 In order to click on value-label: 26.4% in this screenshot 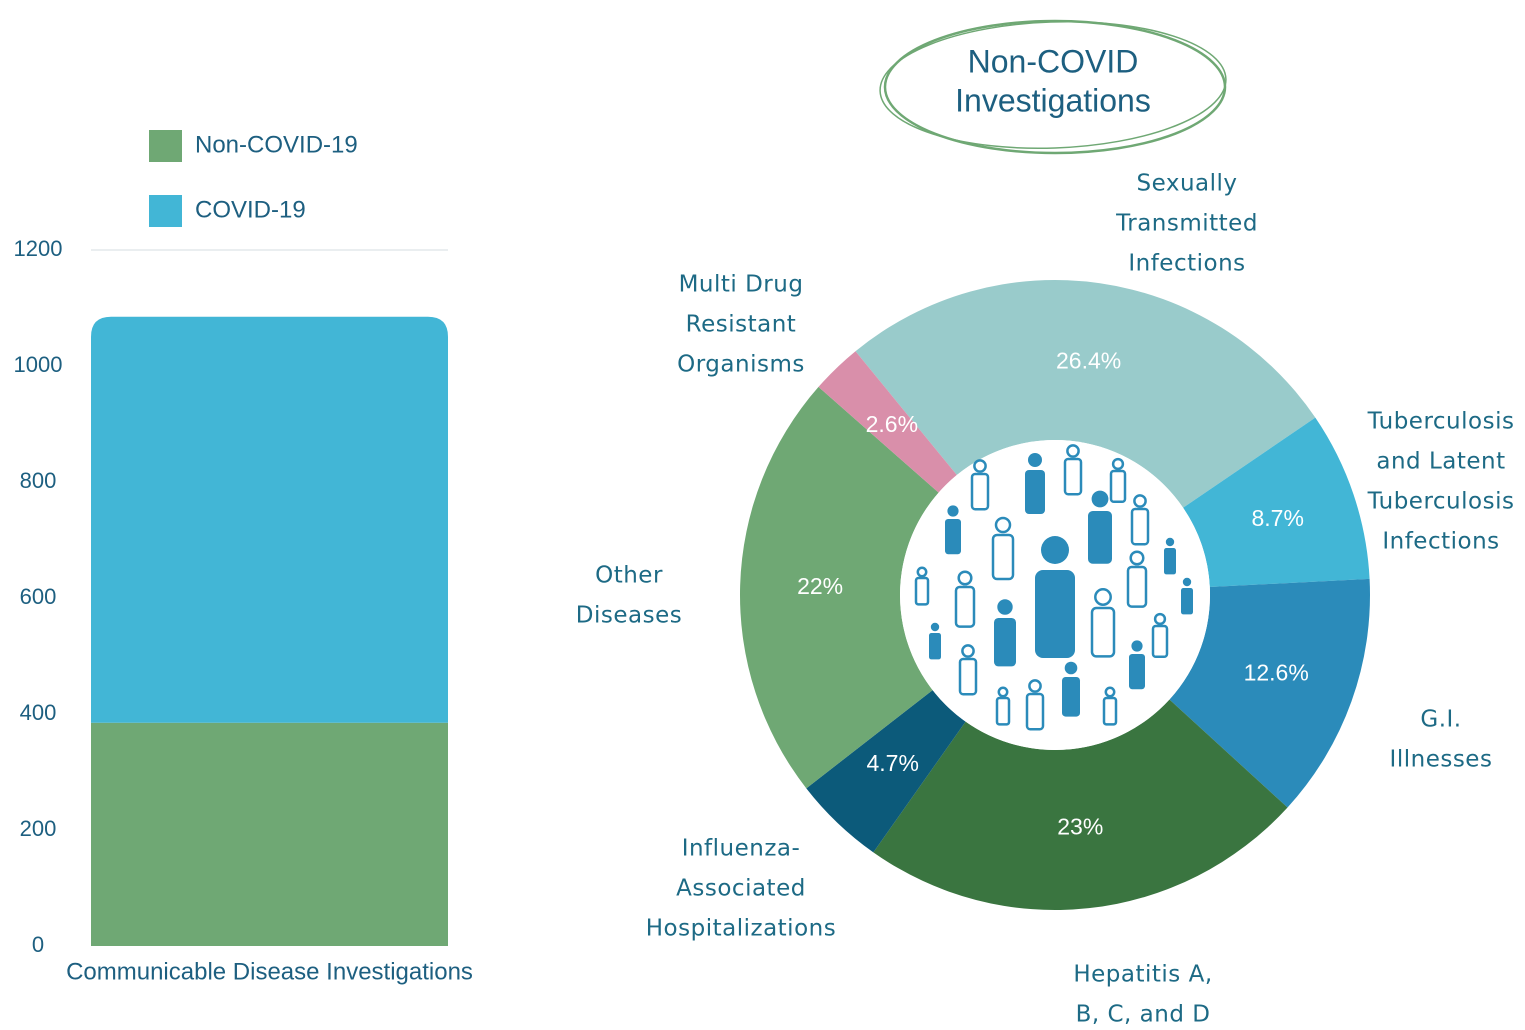, I will do `click(1088, 360)`.